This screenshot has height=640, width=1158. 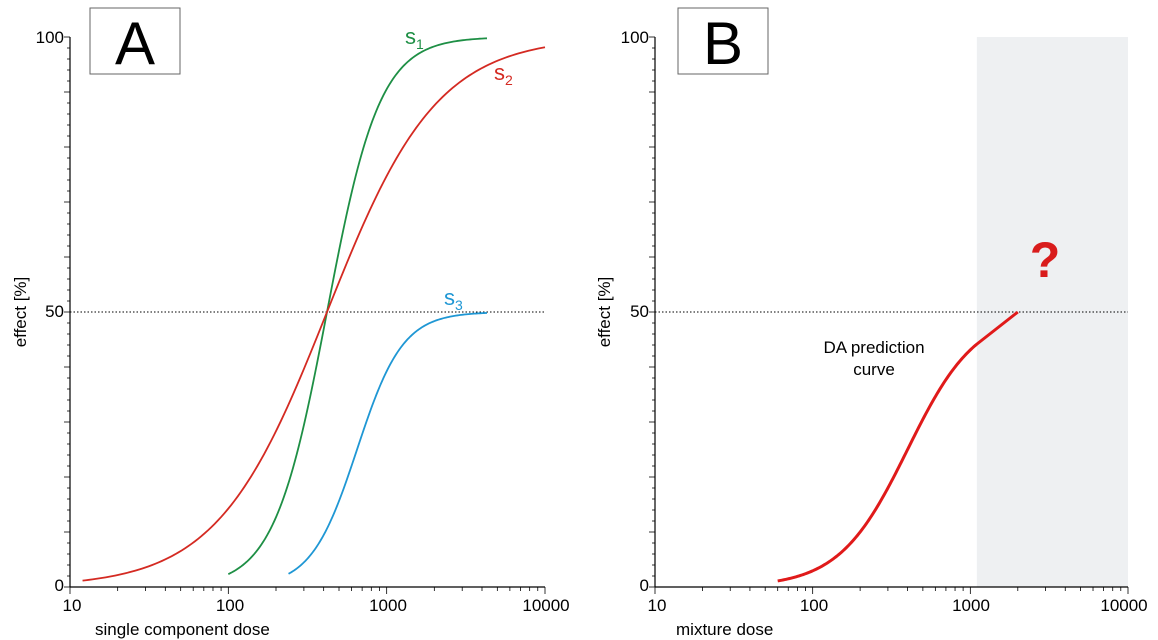 I want to click on panel-b-x-minor-ticks, so click(x=891, y=590).